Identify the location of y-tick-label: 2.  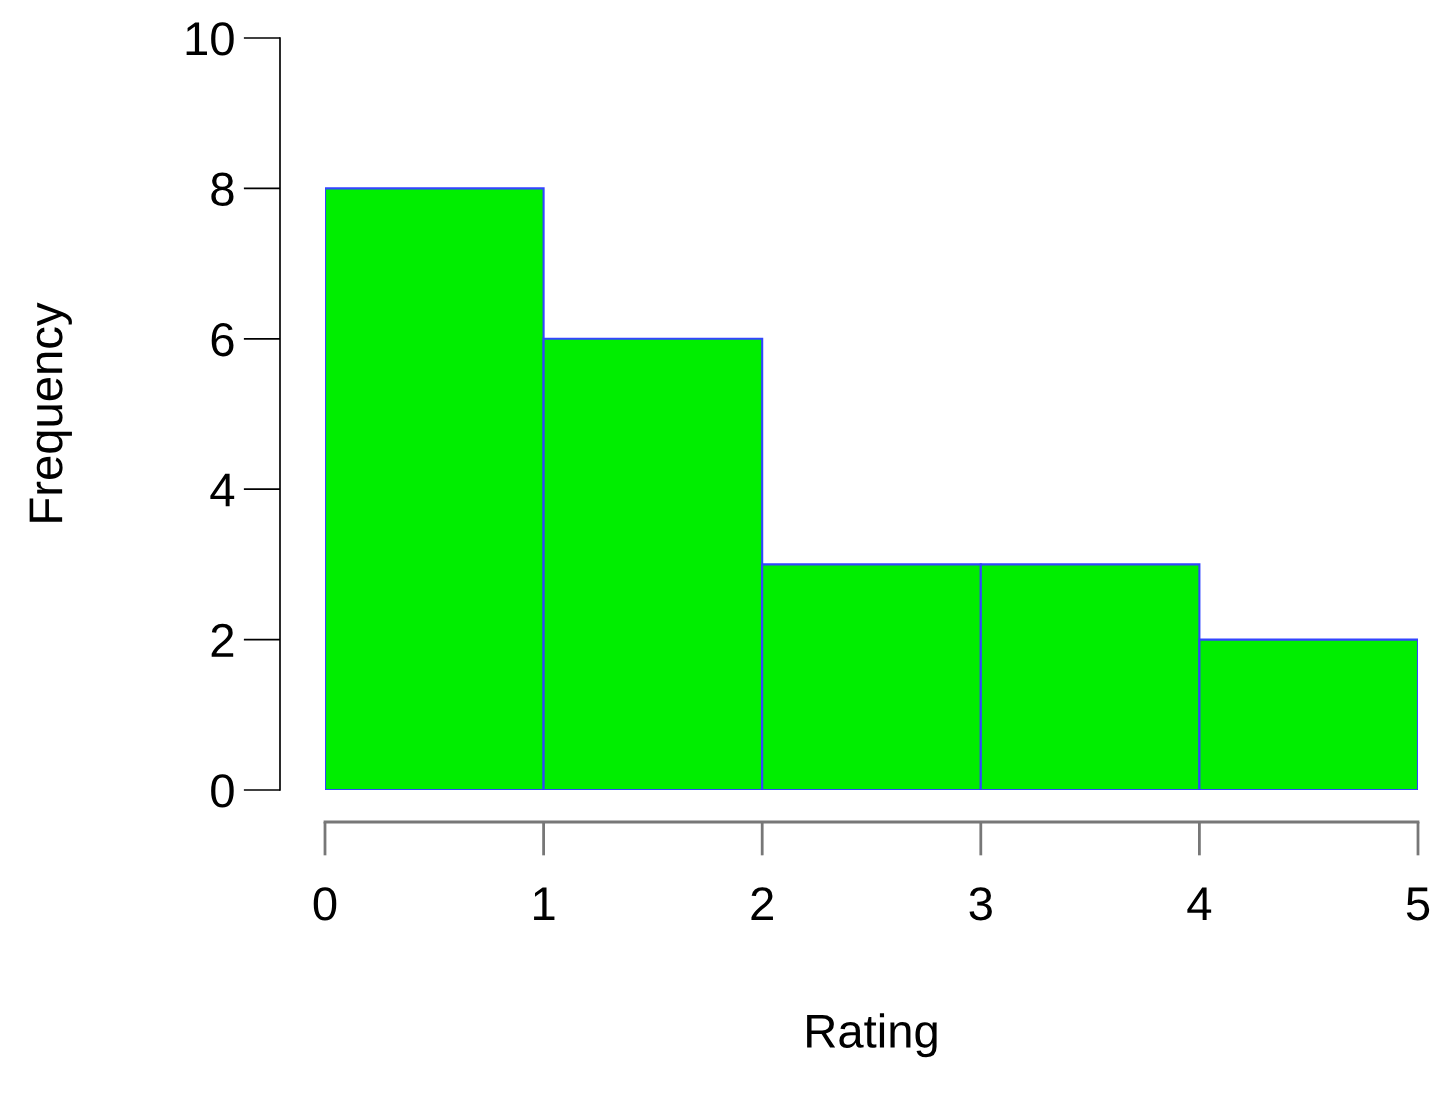
(222, 640).